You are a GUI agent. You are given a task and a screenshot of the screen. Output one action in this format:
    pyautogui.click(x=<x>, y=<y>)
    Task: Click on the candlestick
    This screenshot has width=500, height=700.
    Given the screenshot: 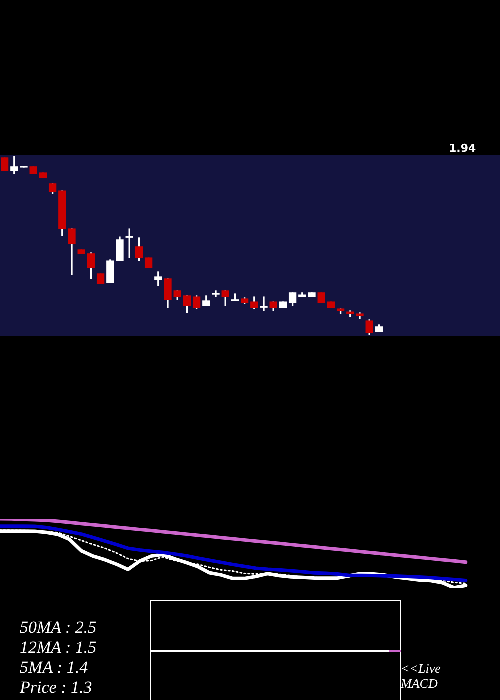 What is the action you would take?
    pyautogui.click(x=264, y=304)
    